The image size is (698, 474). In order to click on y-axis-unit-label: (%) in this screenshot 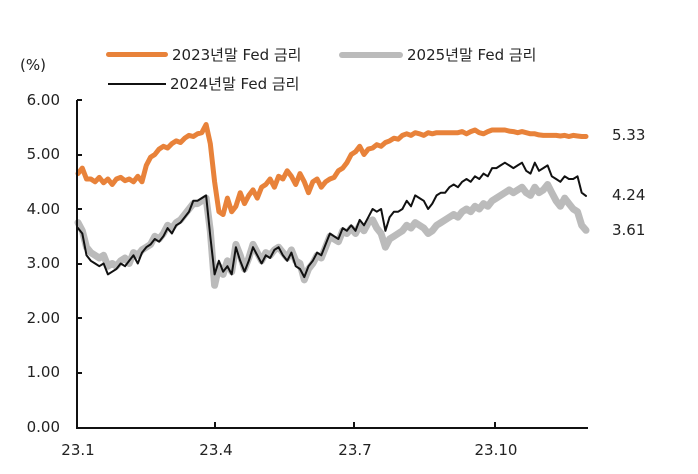, I will do `click(33, 65)`.